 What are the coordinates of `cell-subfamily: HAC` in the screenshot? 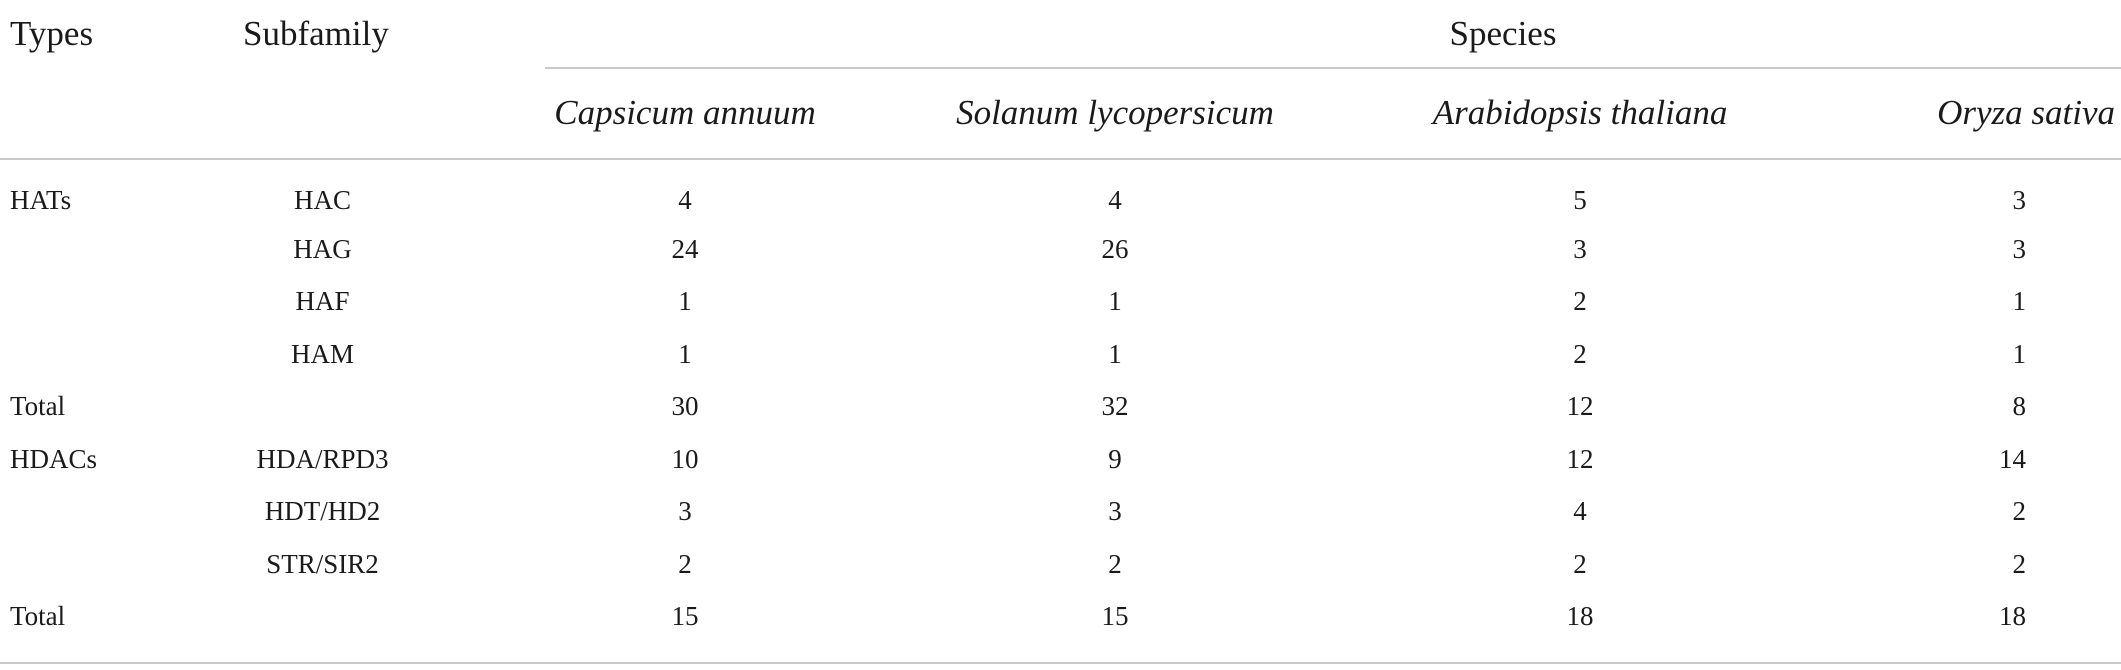 It's located at (322, 199).